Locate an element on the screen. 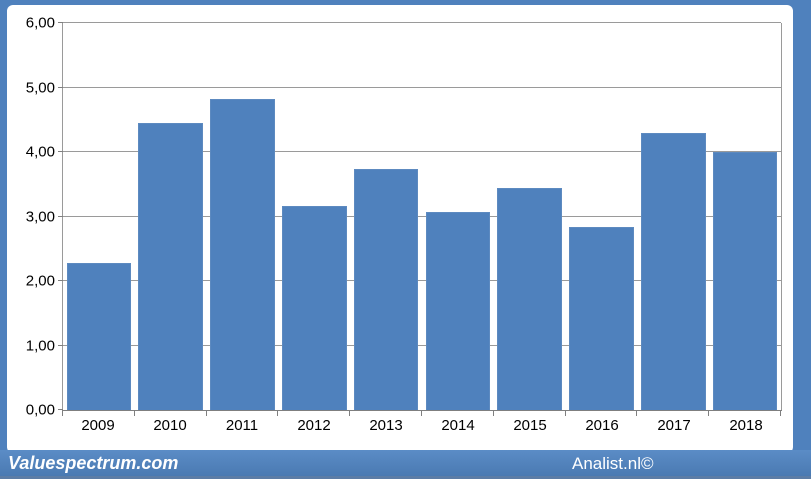 Image resolution: width=811 pixels, height=479 pixels. x-category-label: 2017 is located at coordinates (674, 425).